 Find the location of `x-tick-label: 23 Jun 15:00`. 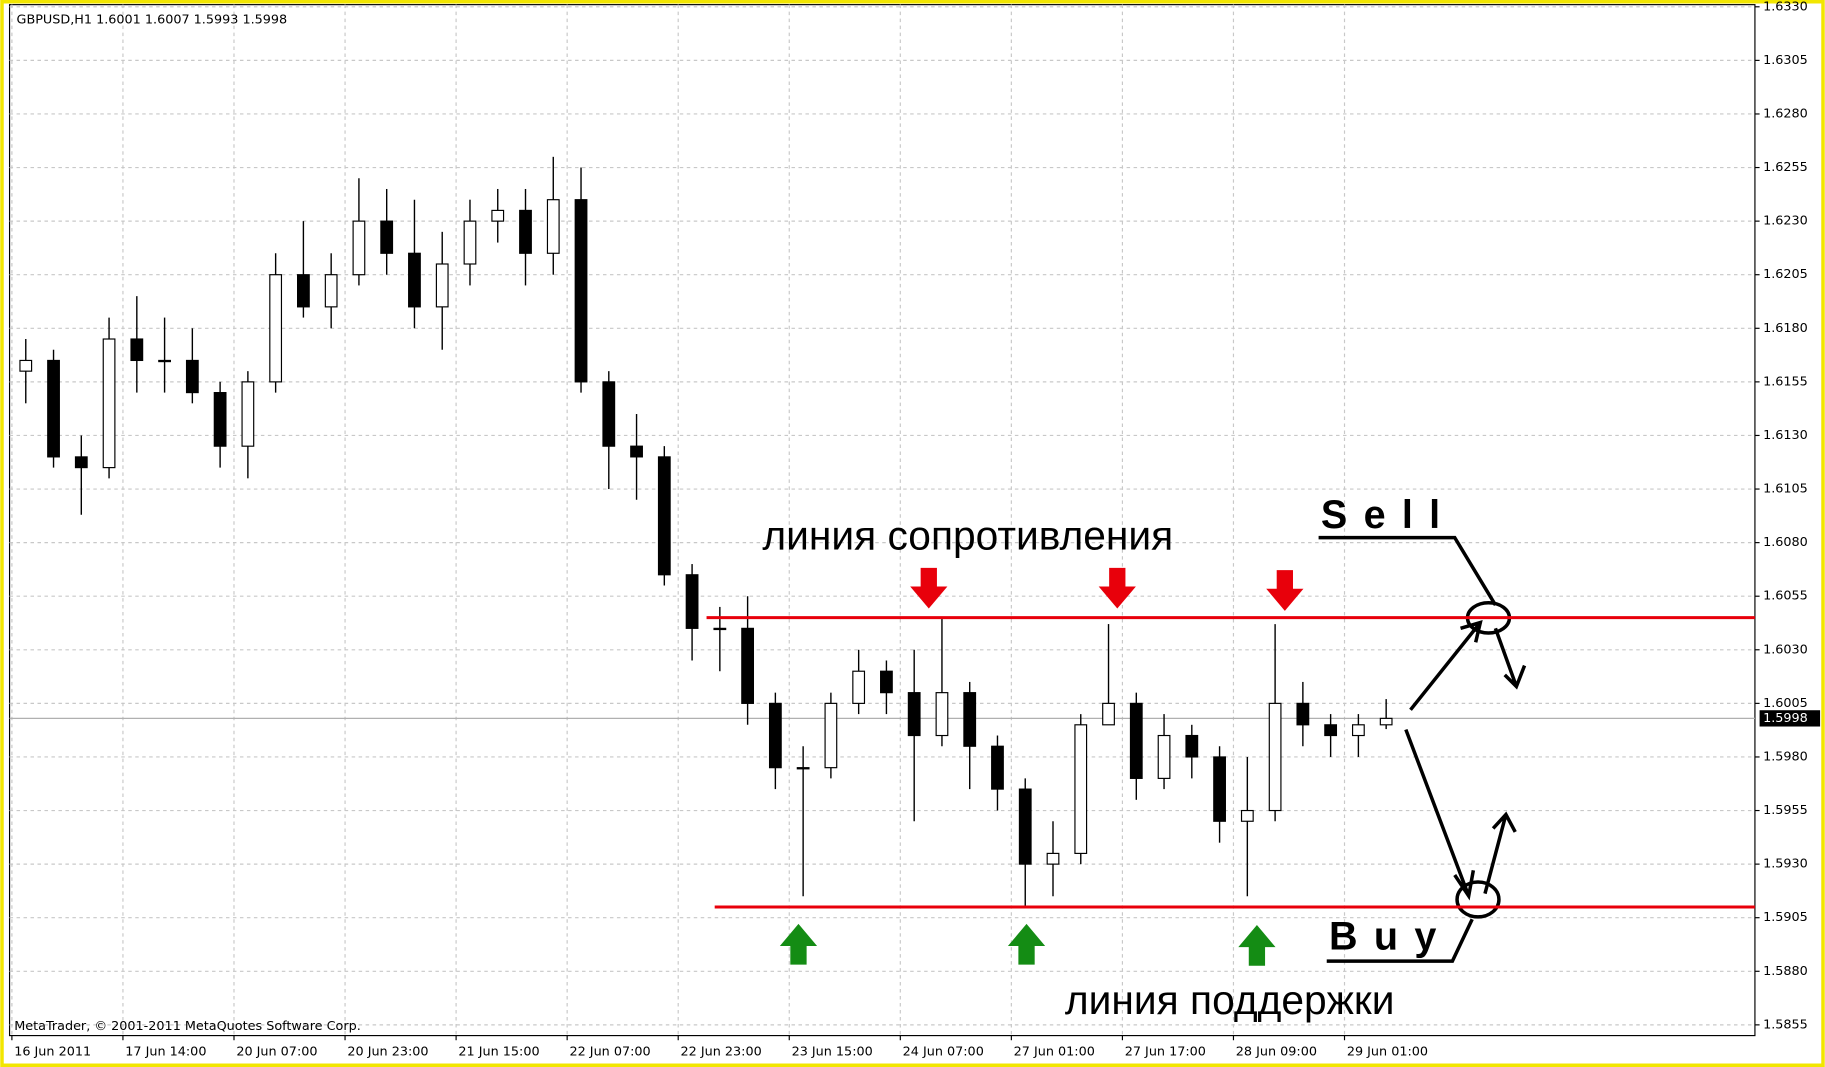

x-tick-label: 23 Jun 15:00 is located at coordinates (832, 1051).